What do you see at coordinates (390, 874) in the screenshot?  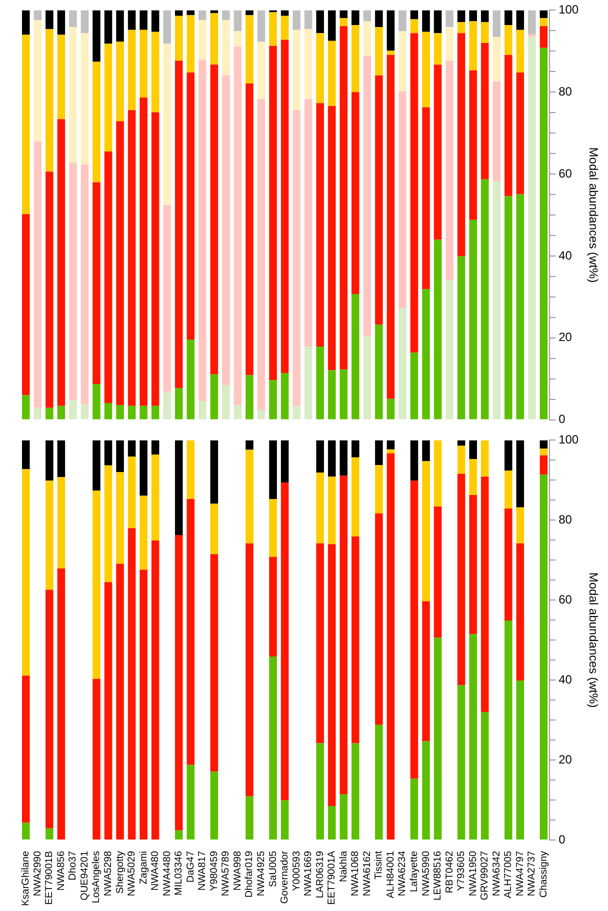 I see `x-tick-label: ALH84001` at bounding box center [390, 874].